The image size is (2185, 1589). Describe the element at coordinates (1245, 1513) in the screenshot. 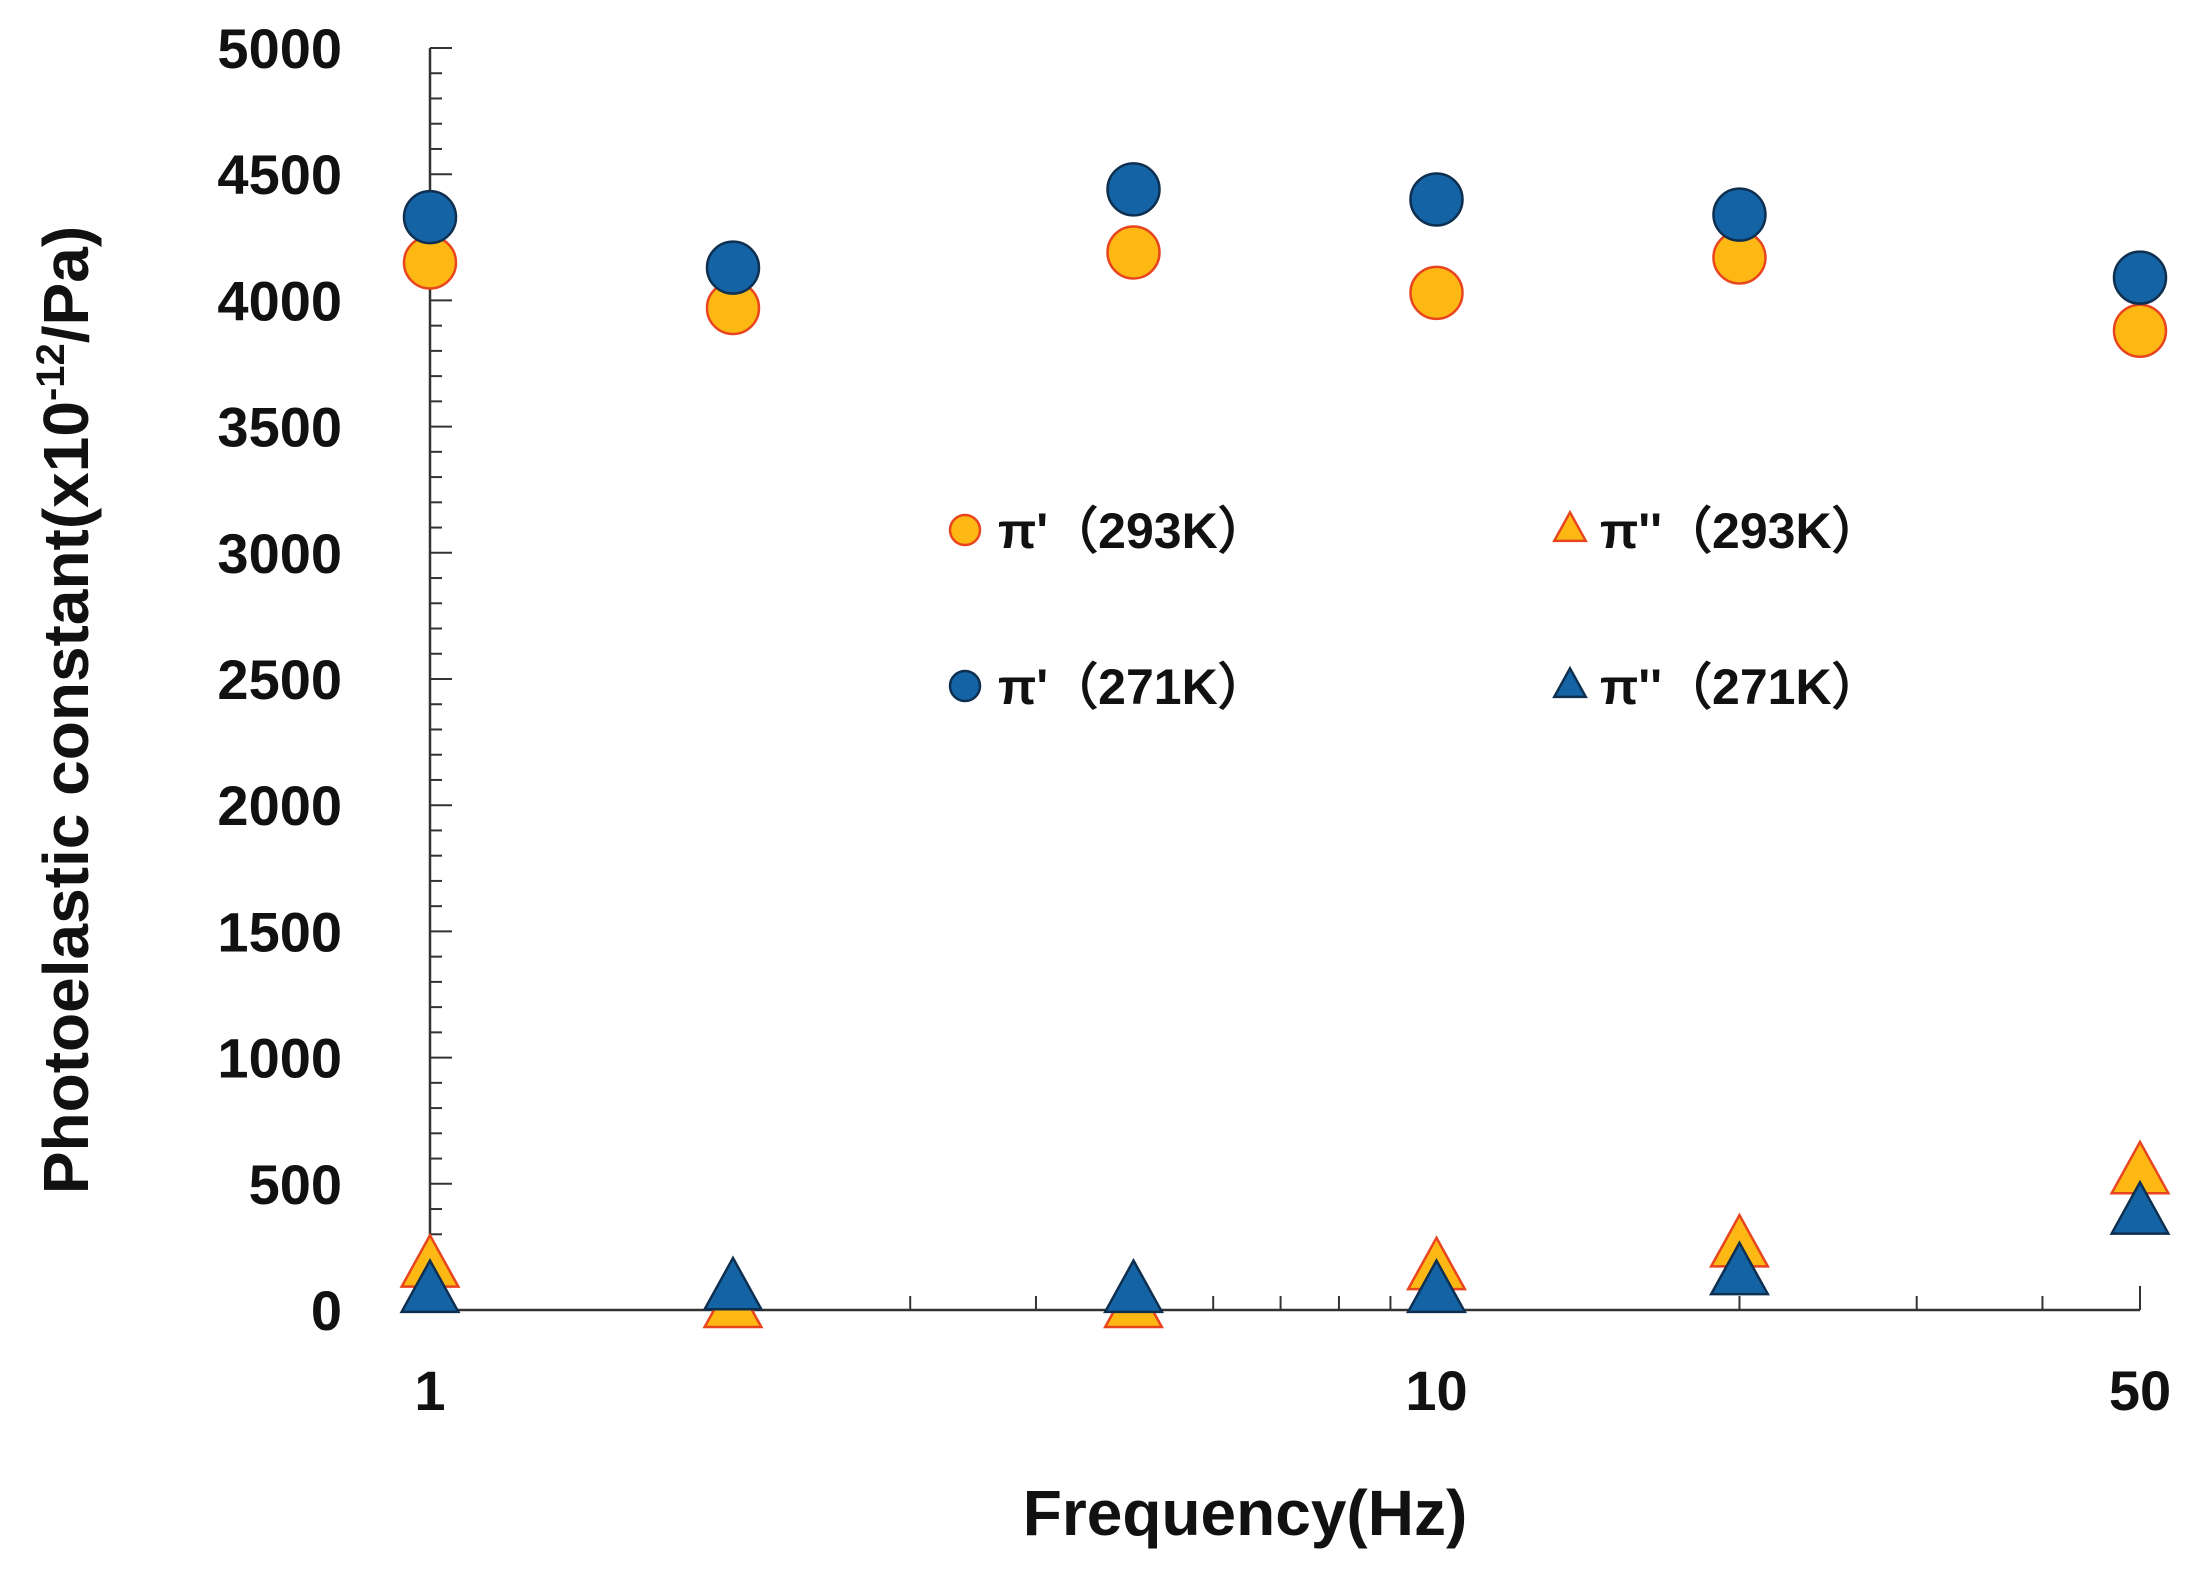

I see `x-axis-title: Frequency(Hz)` at that location.